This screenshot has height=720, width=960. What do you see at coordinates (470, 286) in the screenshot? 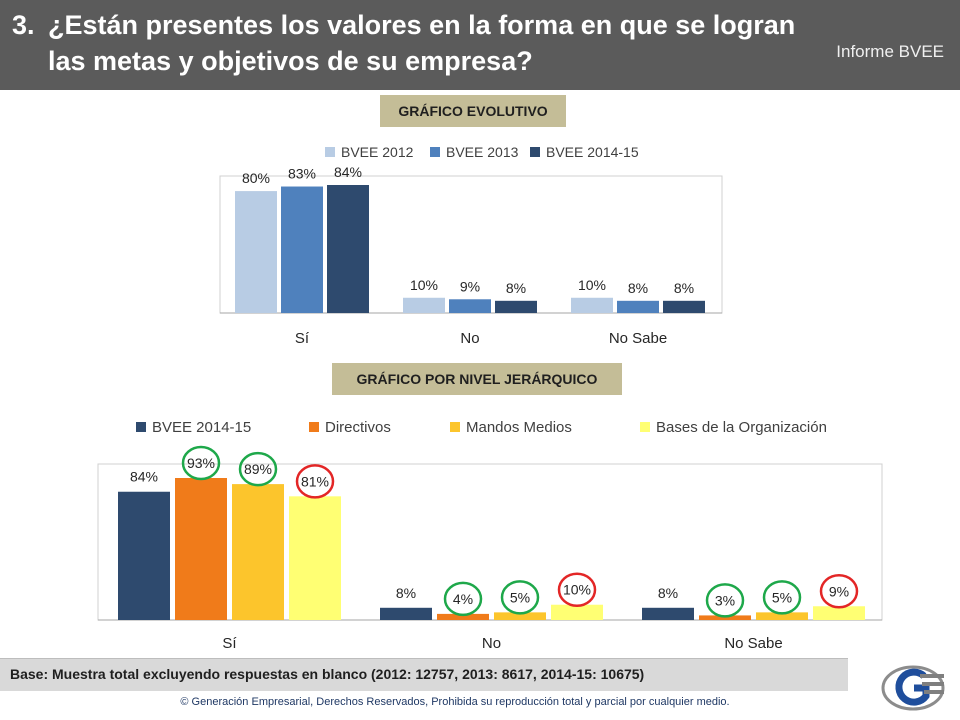
I see `data-label-bvee-2013-no: 9%` at bounding box center [470, 286].